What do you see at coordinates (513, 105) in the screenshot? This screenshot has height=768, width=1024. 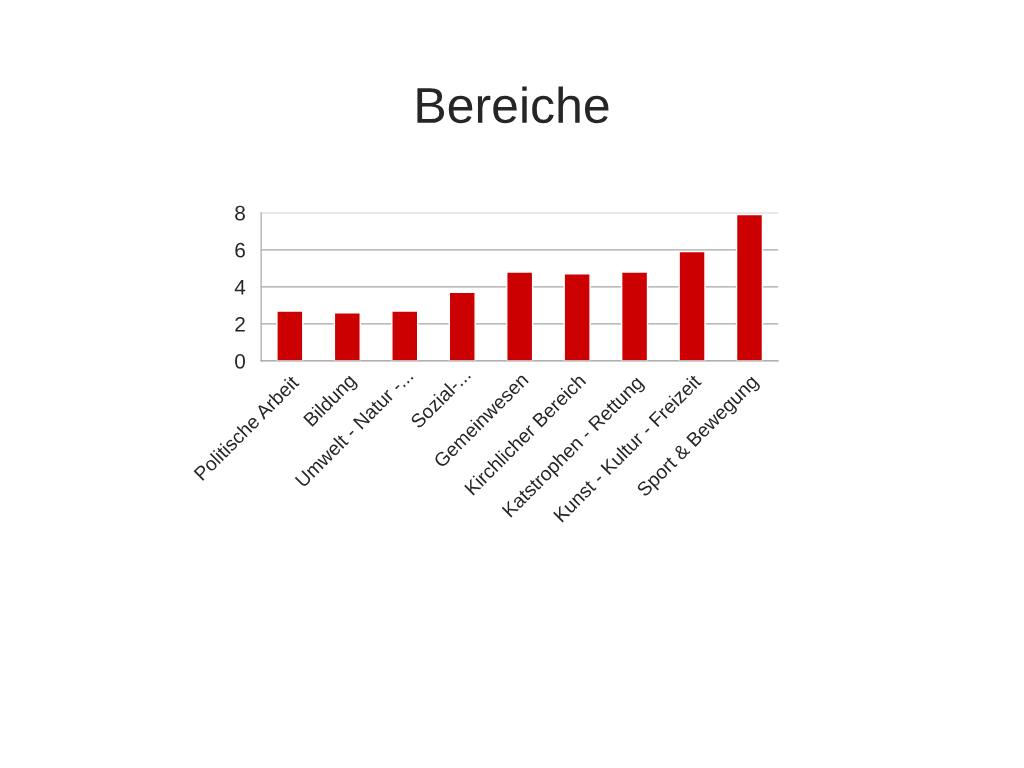 I see `chart-title: Bereiche` at bounding box center [513, 105].